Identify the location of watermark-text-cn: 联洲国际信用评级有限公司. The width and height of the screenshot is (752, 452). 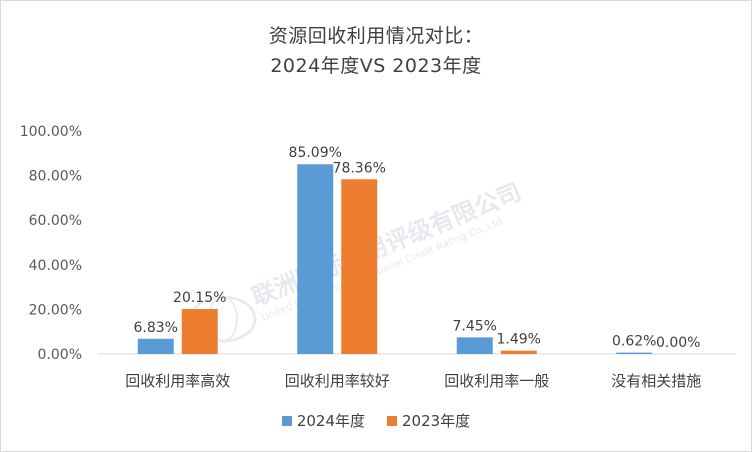
(387, 245).